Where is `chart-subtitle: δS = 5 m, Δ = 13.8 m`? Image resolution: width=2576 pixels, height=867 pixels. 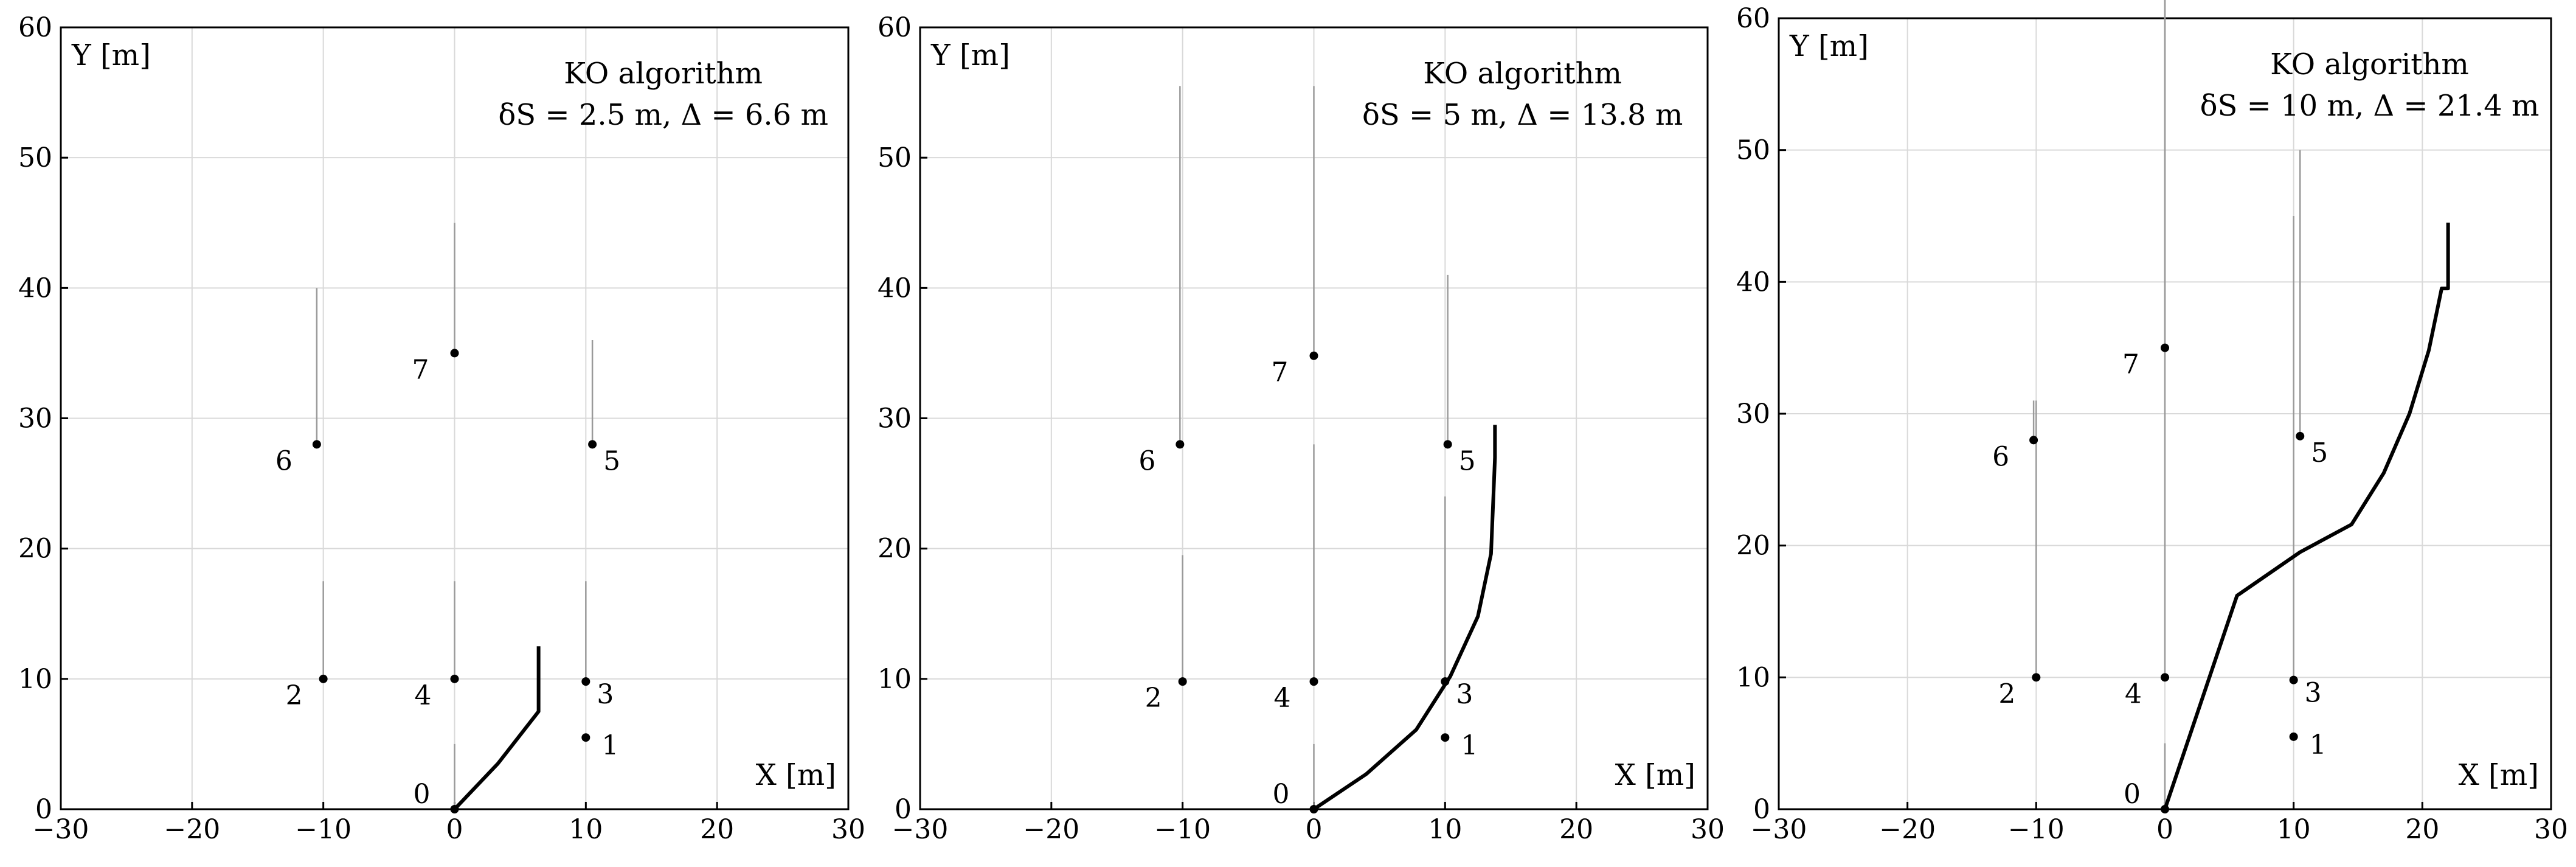
chart-subtitle: δS = 5 m, Δ = 13.8 m is located at coordinates (1522, 115).